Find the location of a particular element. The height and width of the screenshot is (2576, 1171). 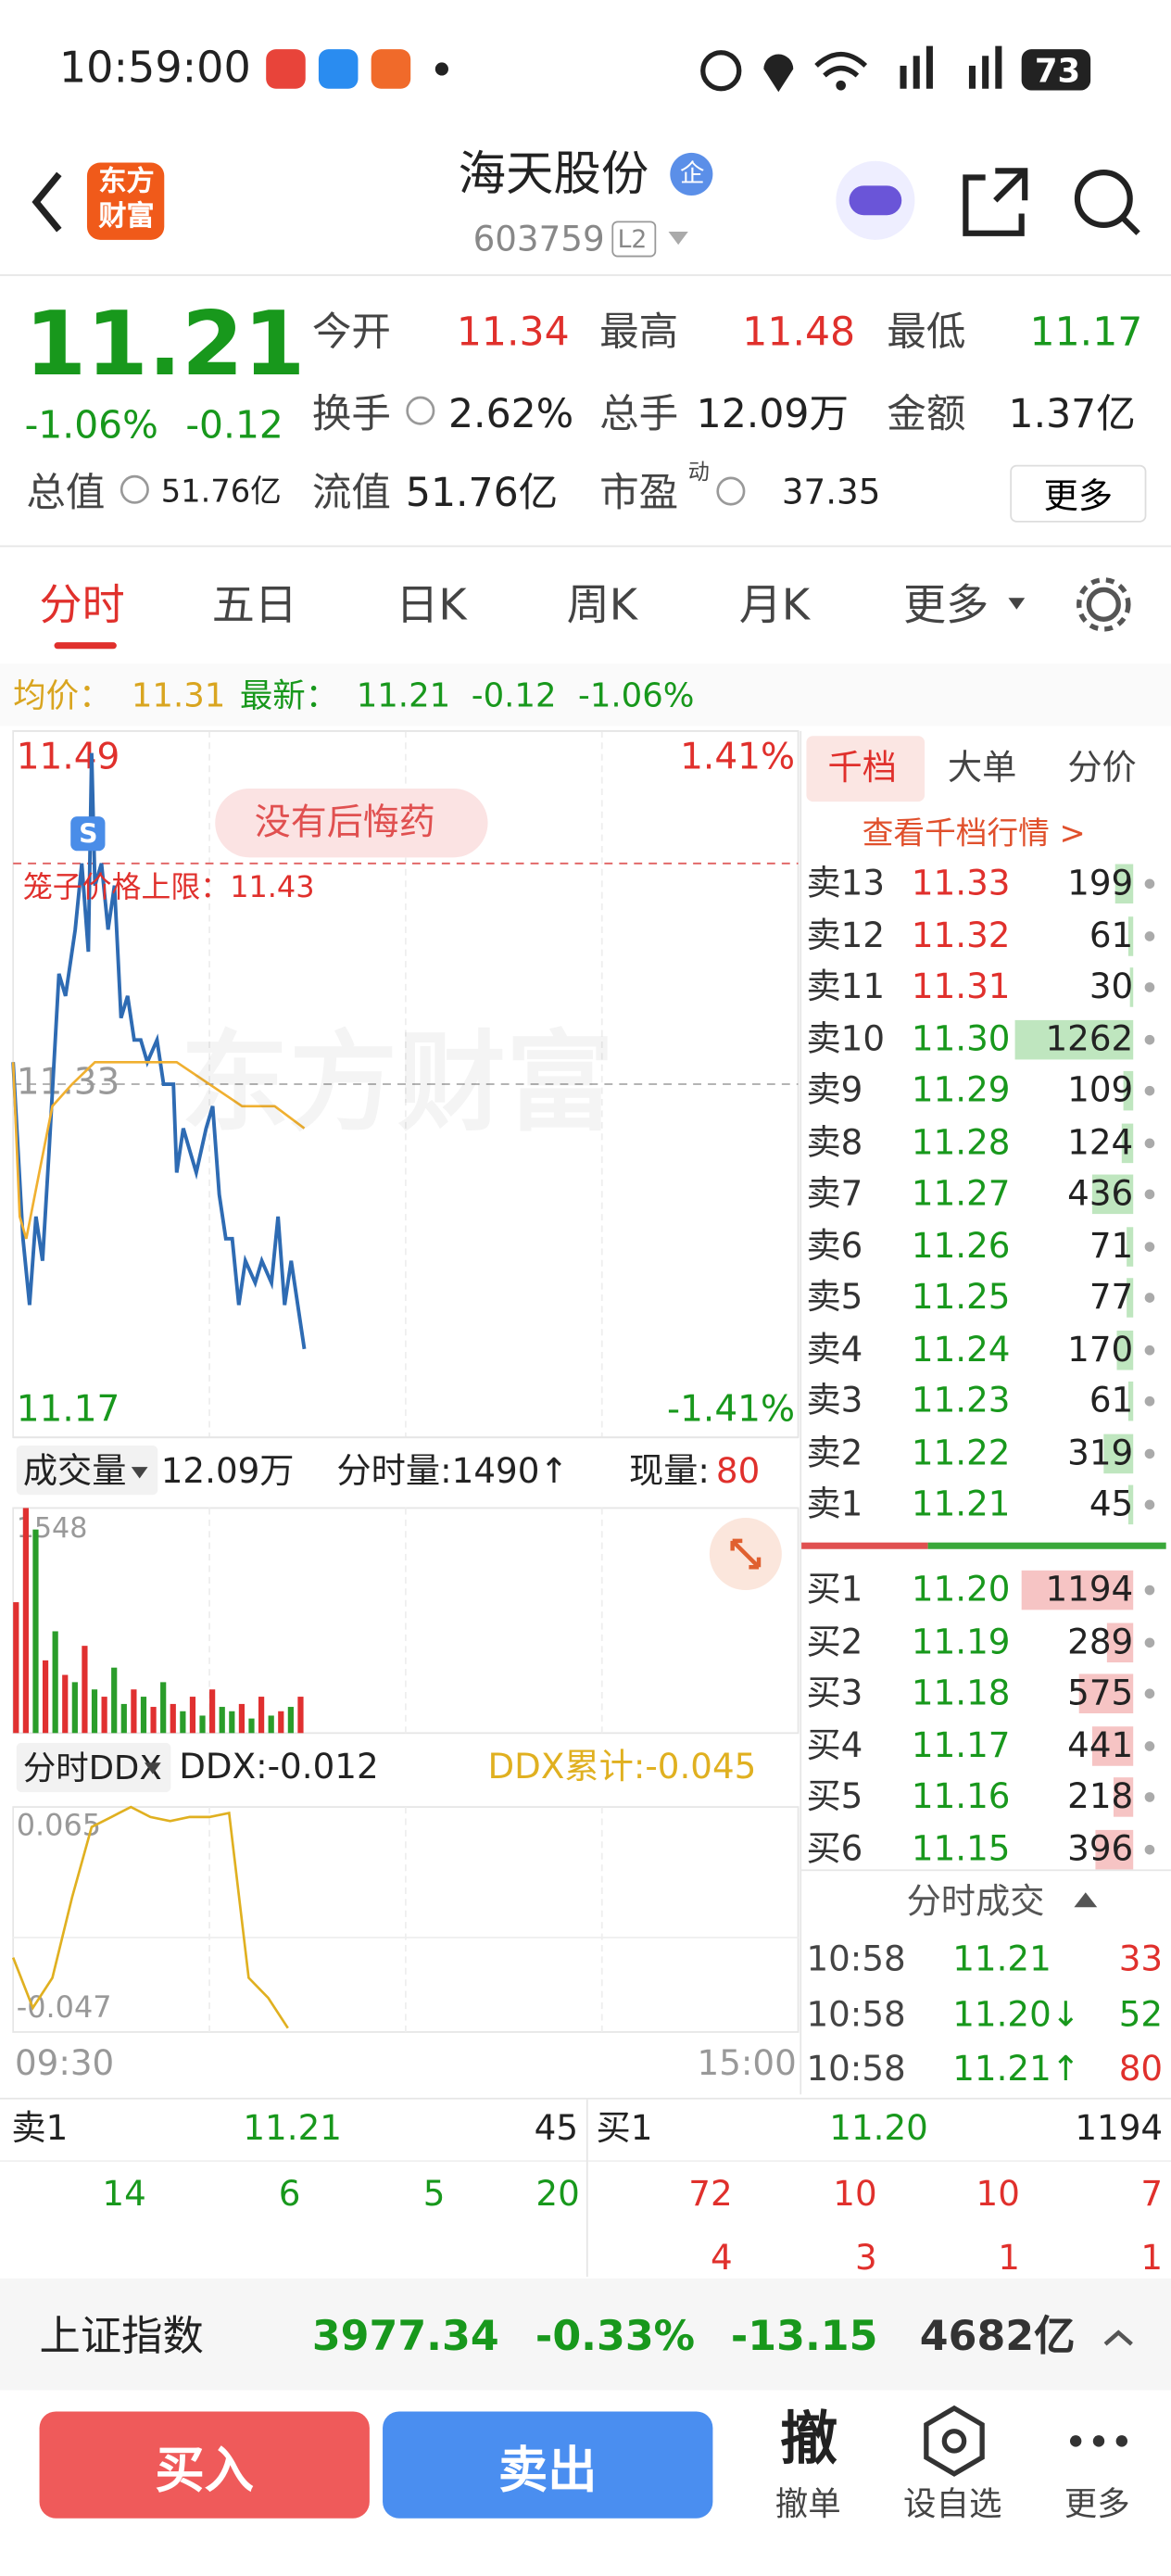

buy-button: 买入 is located at coordinates (205, 2465).